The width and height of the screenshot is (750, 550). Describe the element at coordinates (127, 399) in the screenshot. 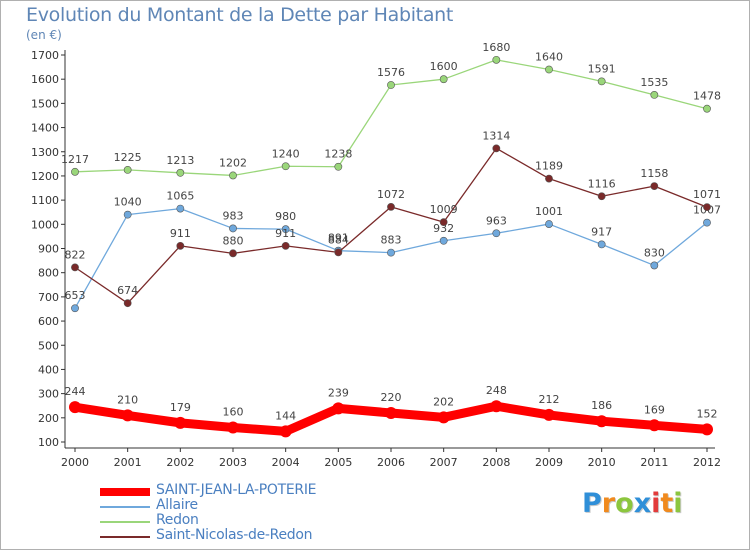

I see `data-label: 210` at that location.